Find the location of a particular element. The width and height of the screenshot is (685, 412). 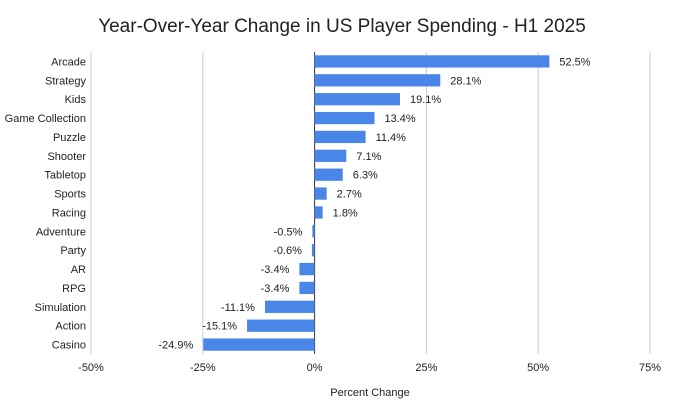

x-tick-label: -25% is located at coordinates (203, 368).